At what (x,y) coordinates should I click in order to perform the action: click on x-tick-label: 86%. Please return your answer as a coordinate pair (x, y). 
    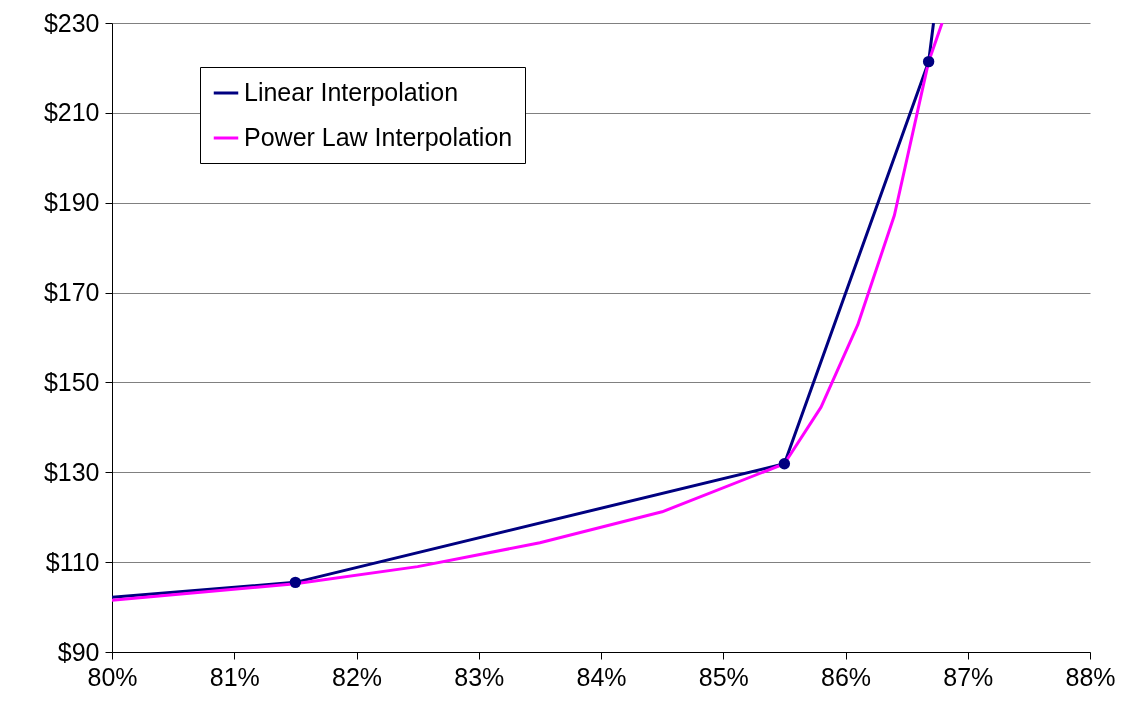
    Looking at the image, I should click on (846, 676).